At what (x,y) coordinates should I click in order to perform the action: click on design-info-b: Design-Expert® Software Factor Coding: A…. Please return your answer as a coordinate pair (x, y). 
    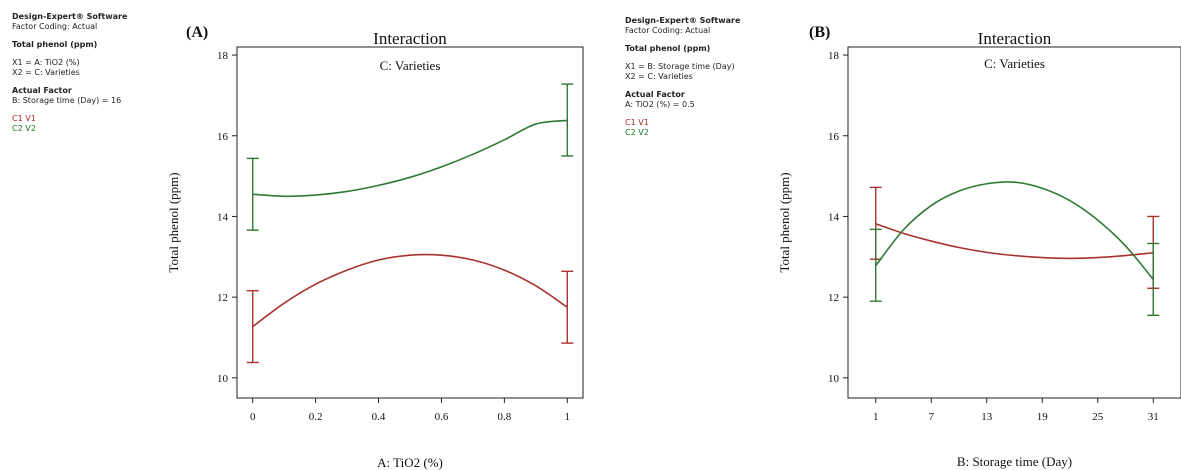
    Looking at the image, I should click on (682, 77).